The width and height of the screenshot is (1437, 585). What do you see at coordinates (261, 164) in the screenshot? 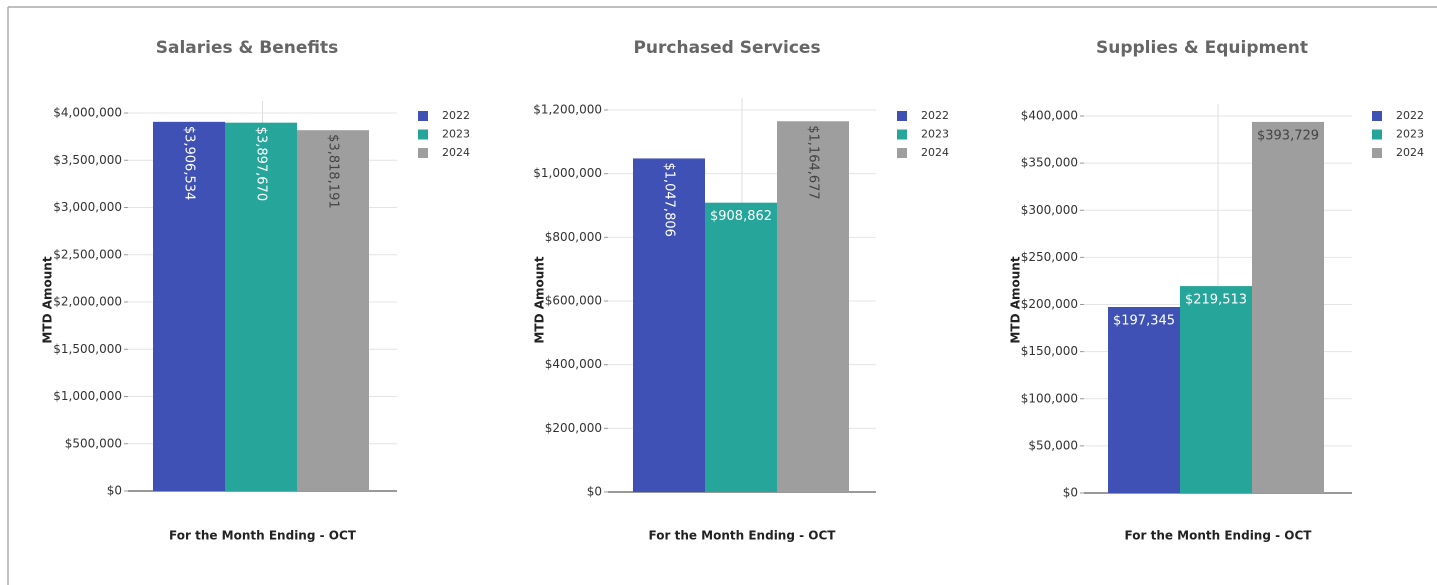
I see `data-label: $3,897,670` at bounding box center [261, 164].